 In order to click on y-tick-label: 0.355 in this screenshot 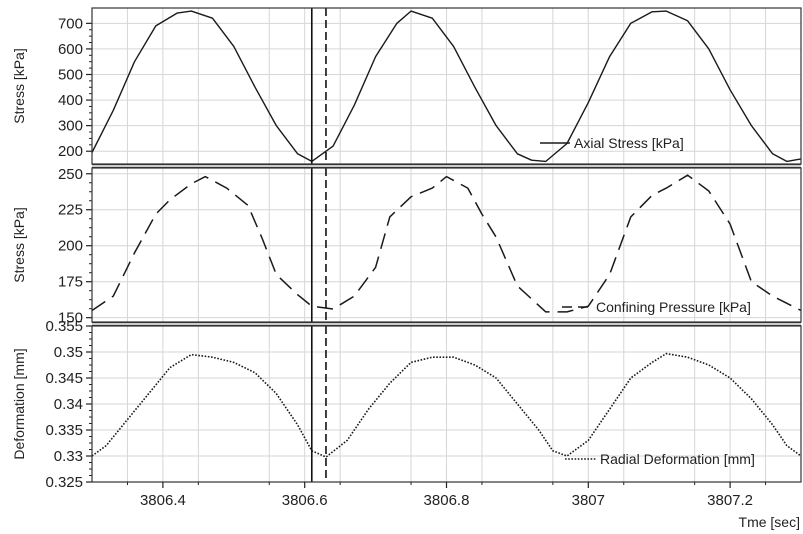, I will do `click(64, 326)`.